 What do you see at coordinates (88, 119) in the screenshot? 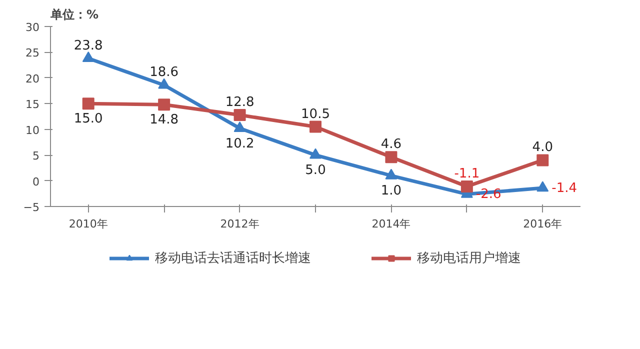
I see `data-label: 15.0` at bounding box center [88, 119].